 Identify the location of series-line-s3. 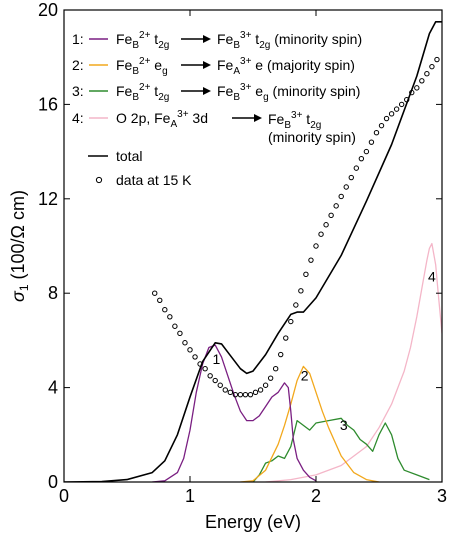
(341, 449).